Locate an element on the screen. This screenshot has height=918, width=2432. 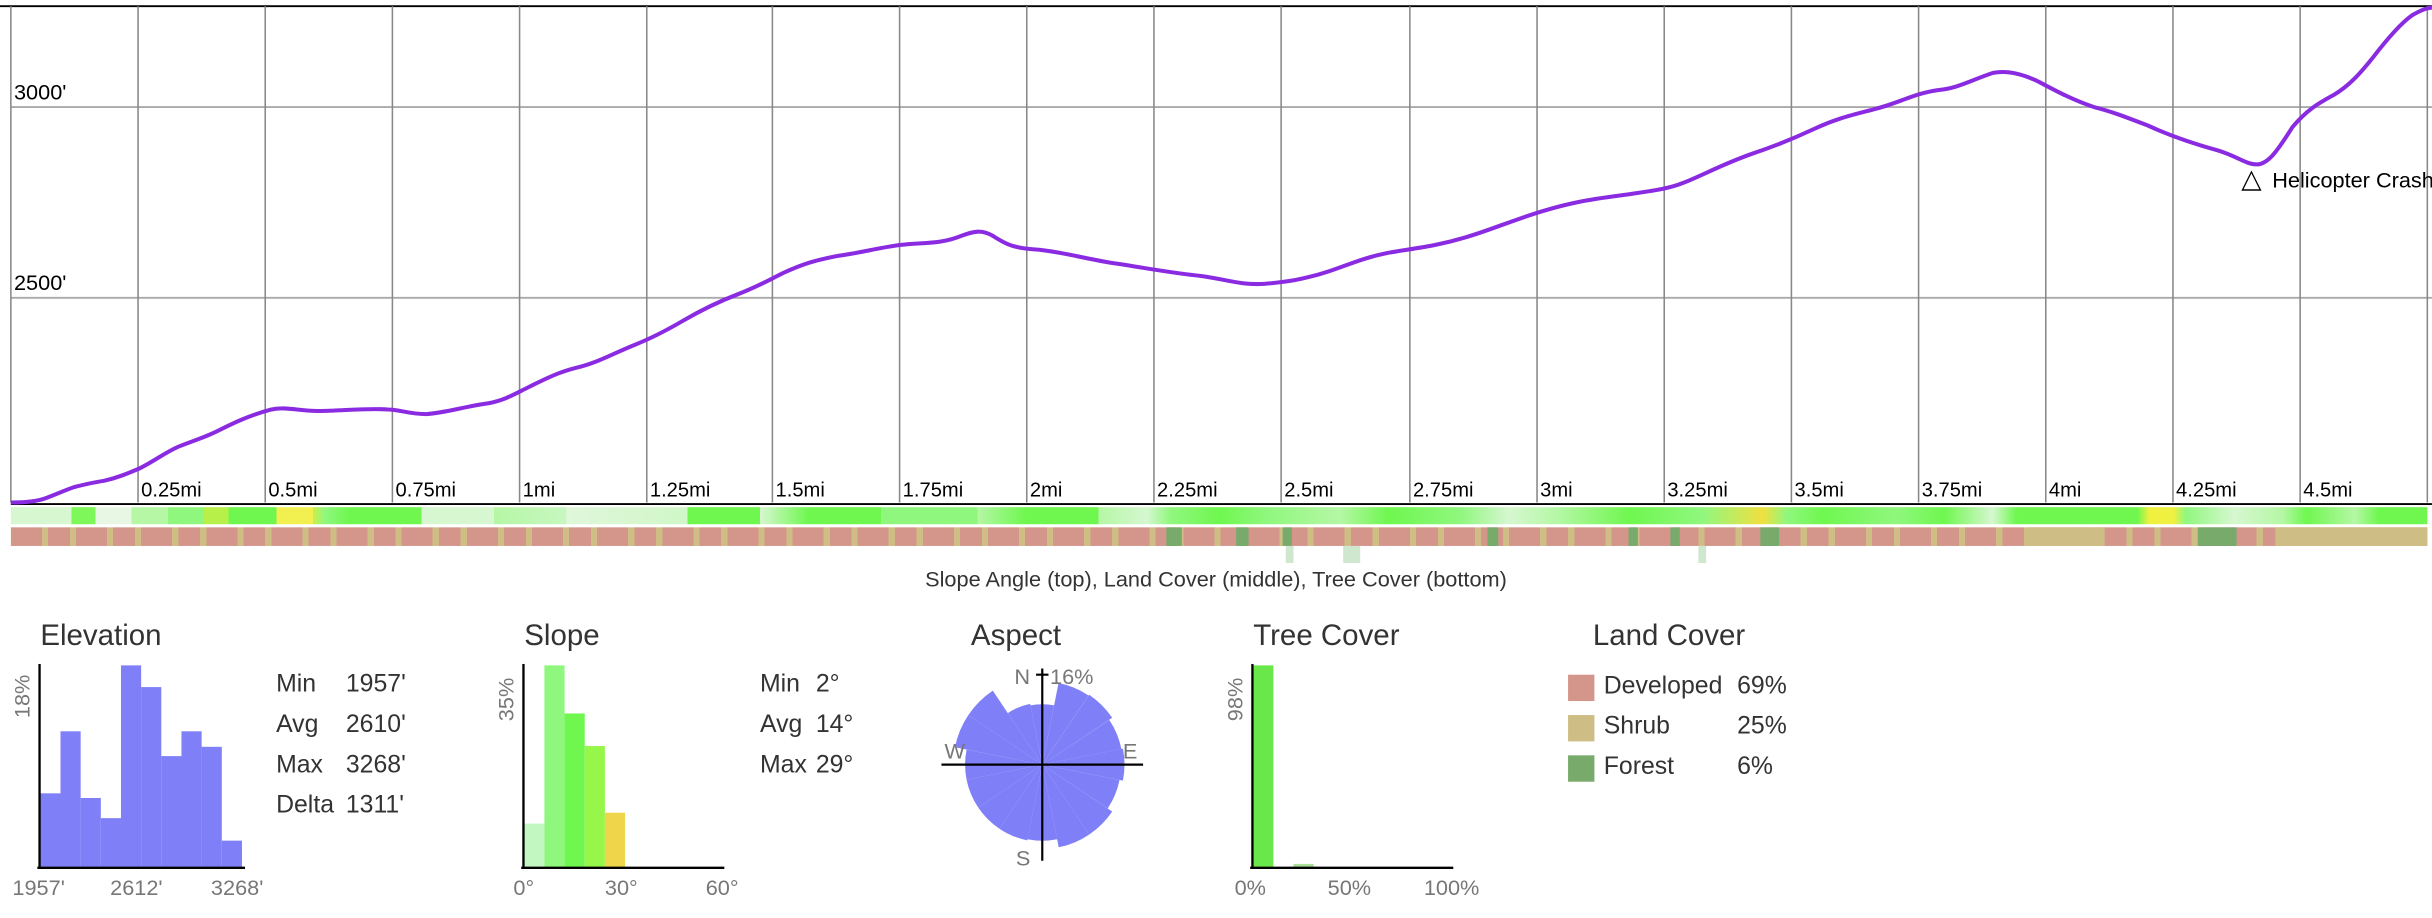
x-axis-label: 1.5mi is located at coordinates (800, 489).